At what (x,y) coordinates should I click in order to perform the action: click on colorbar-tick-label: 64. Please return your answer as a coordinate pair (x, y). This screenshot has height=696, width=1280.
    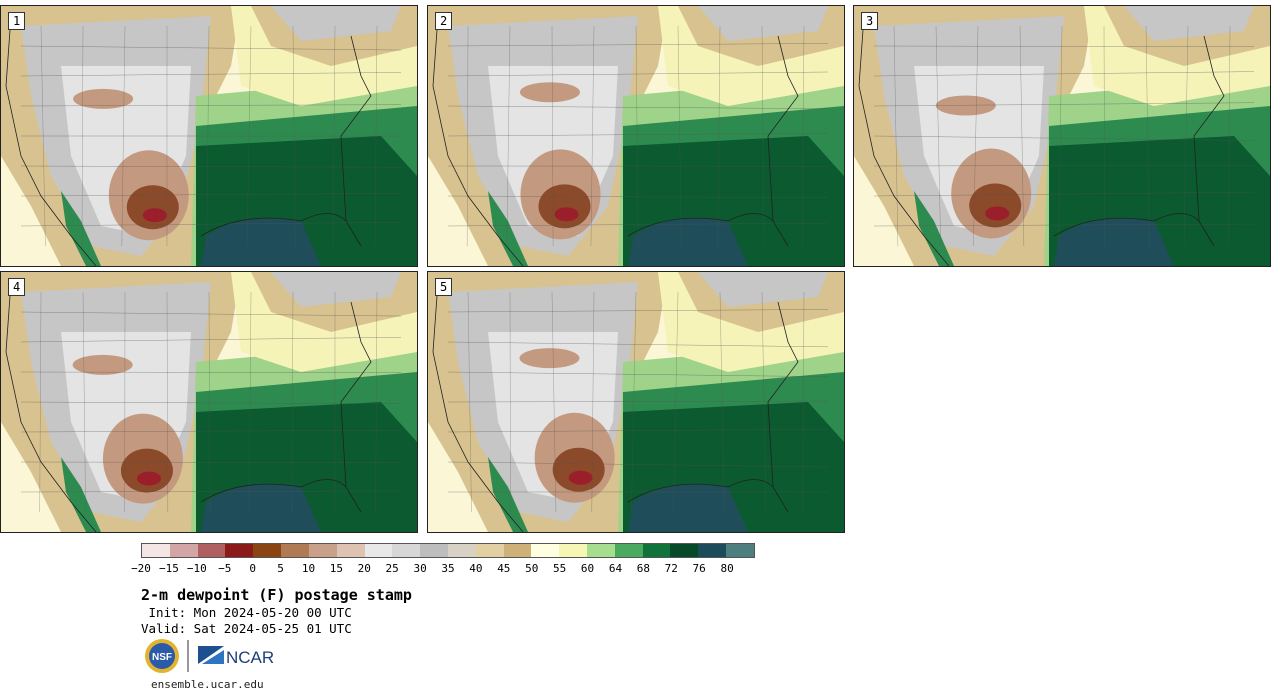
    Looking at the image, I should click on (615, 568).